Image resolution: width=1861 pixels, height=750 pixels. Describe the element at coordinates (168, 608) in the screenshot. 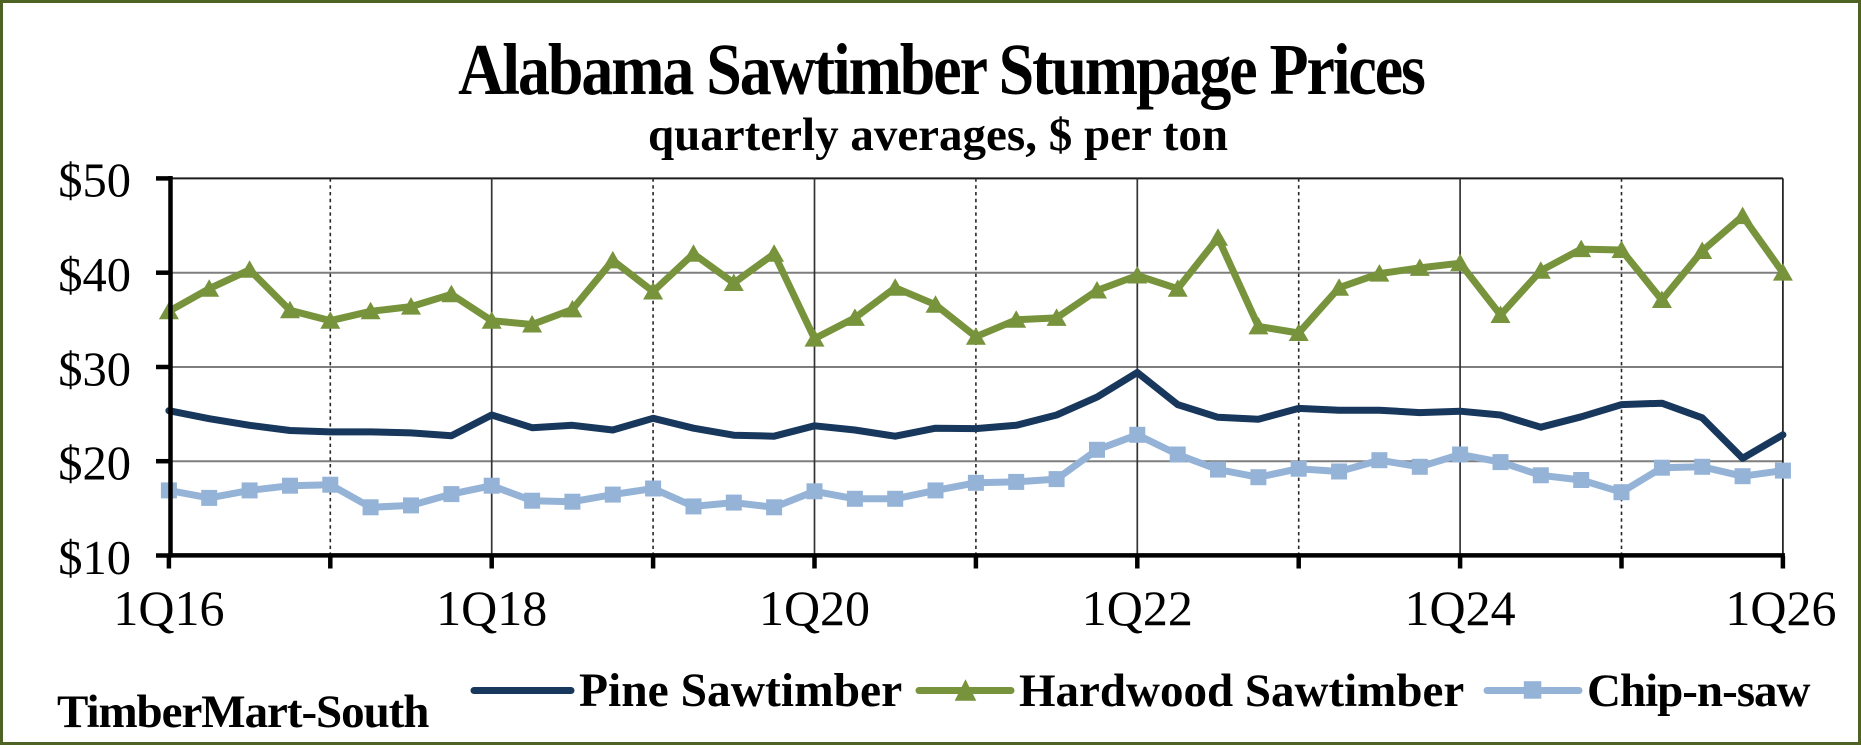

I see `svg-text: 1Q16` at that location.